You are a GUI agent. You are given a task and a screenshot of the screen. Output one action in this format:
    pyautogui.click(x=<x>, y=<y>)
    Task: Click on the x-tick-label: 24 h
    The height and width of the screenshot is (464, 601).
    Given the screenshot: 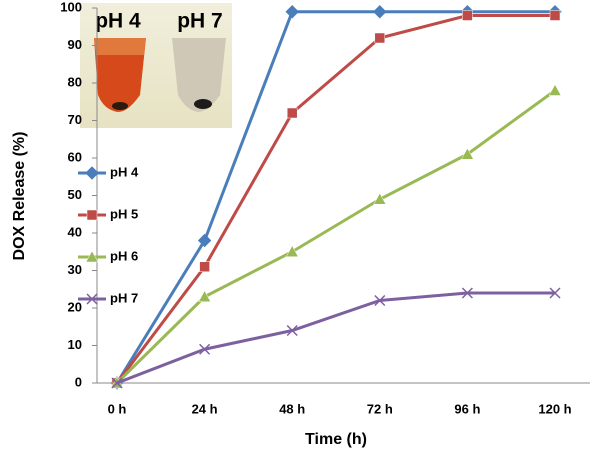 What is the action you would take?
    pyautogui.click(x=205, y=408)
    